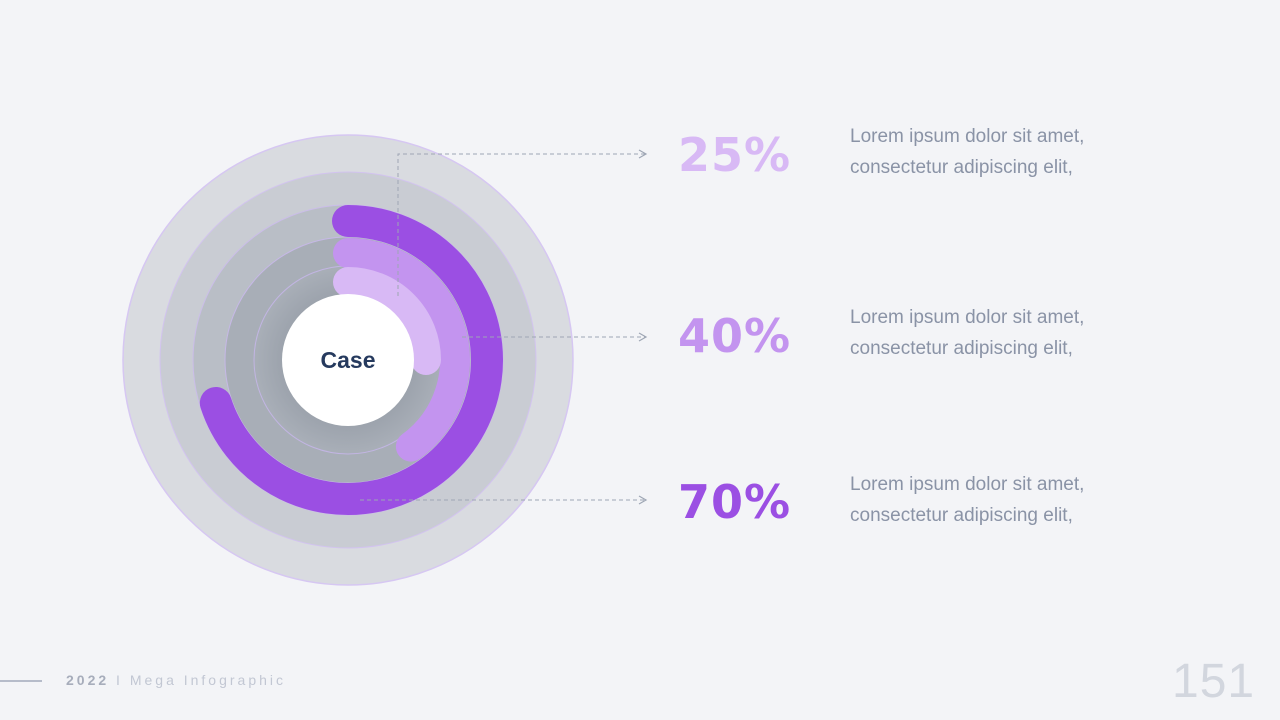 The image size is (1280, 720). I want to click on connector-arrowheads, so click(643, 327).